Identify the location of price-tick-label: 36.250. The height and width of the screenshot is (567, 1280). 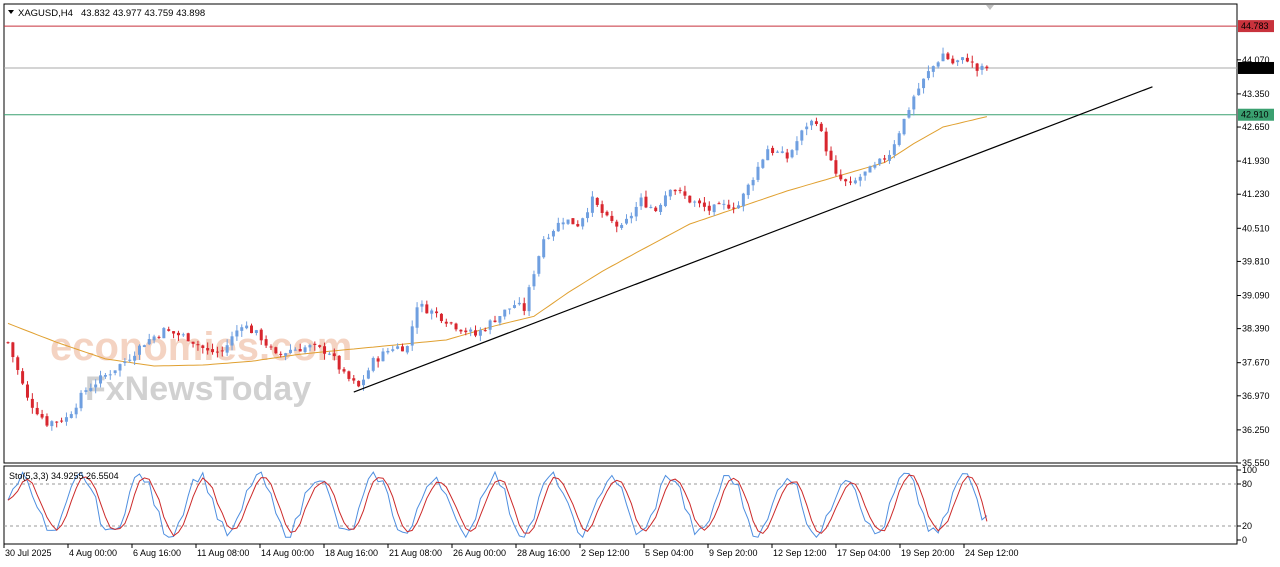
(1256, 430).